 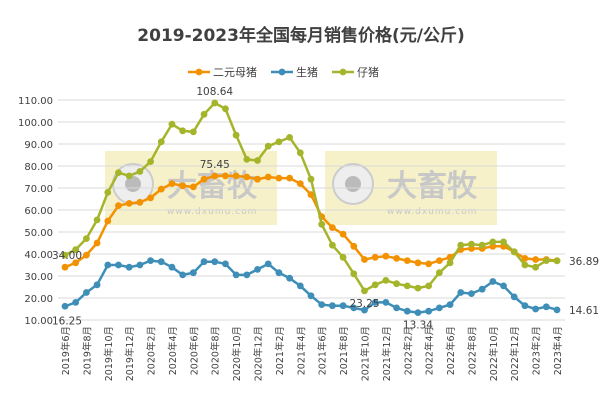 What do you see at coordinates (584, 262) in the screenshot?
I see `data-label: 36.89` at bounding box center [584, 262].